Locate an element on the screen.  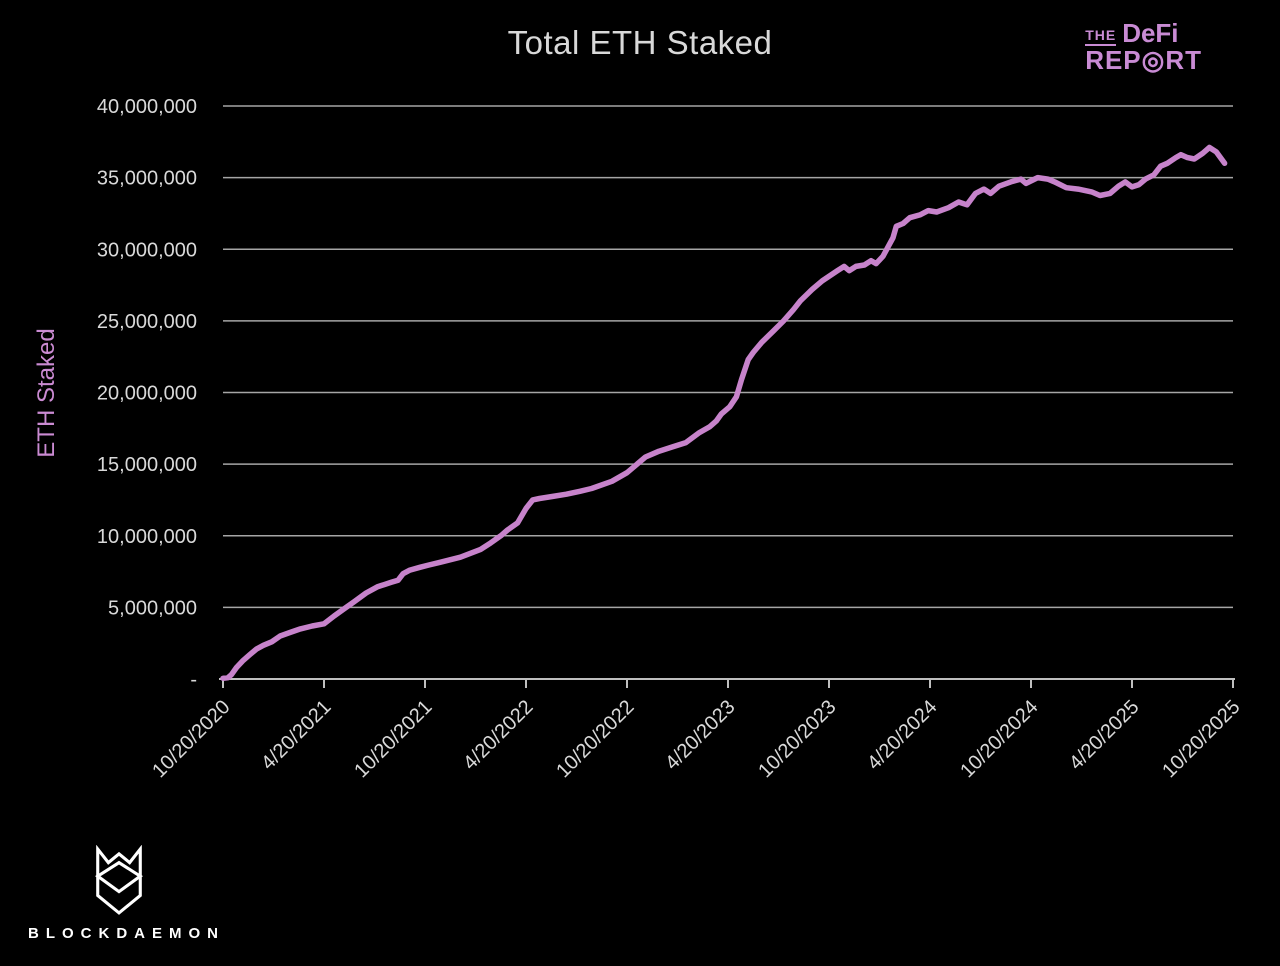
y-tick-label: 20,000,000 is located at coordinates (147, 394).